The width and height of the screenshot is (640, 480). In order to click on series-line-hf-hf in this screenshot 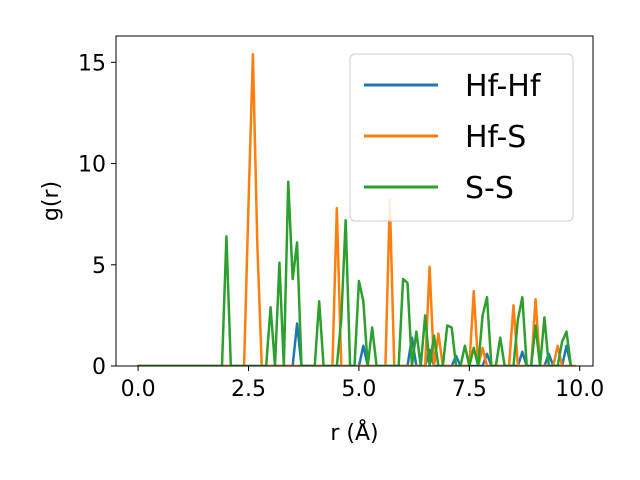, I will do `click(354, 344)`.